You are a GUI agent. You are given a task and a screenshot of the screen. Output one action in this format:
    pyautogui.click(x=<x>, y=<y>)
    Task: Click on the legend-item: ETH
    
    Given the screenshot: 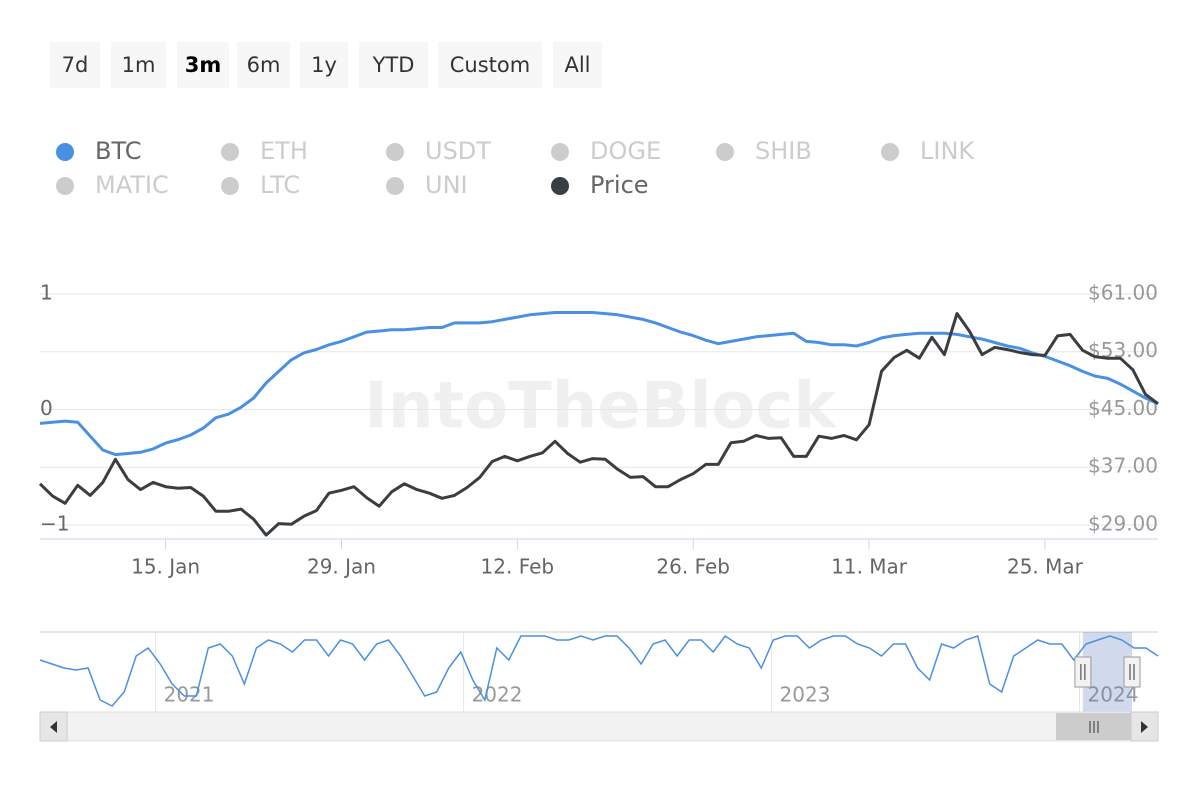 What is the action you would take?
    pyautogui.click(x=264, y=151)
    